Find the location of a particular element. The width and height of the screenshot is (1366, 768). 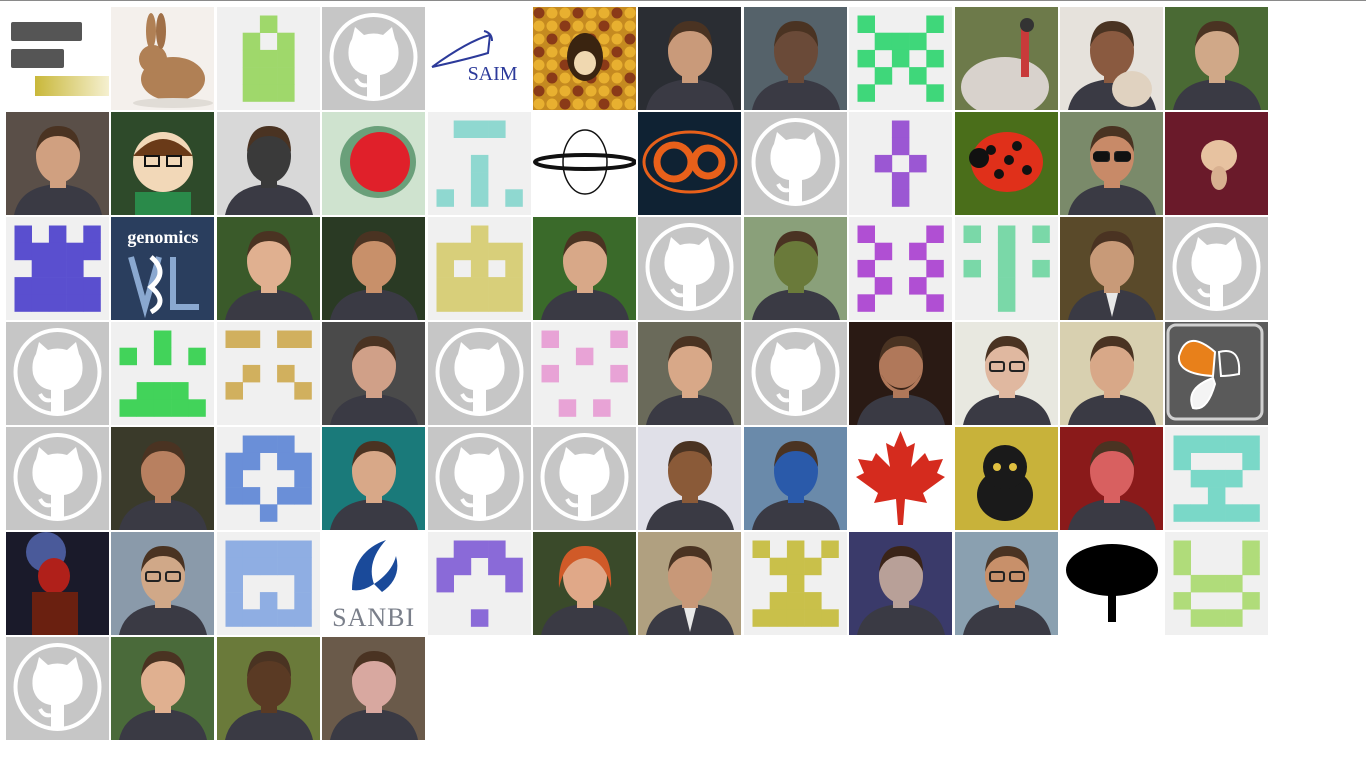

planet-logo is located at coordinates (584, 163).